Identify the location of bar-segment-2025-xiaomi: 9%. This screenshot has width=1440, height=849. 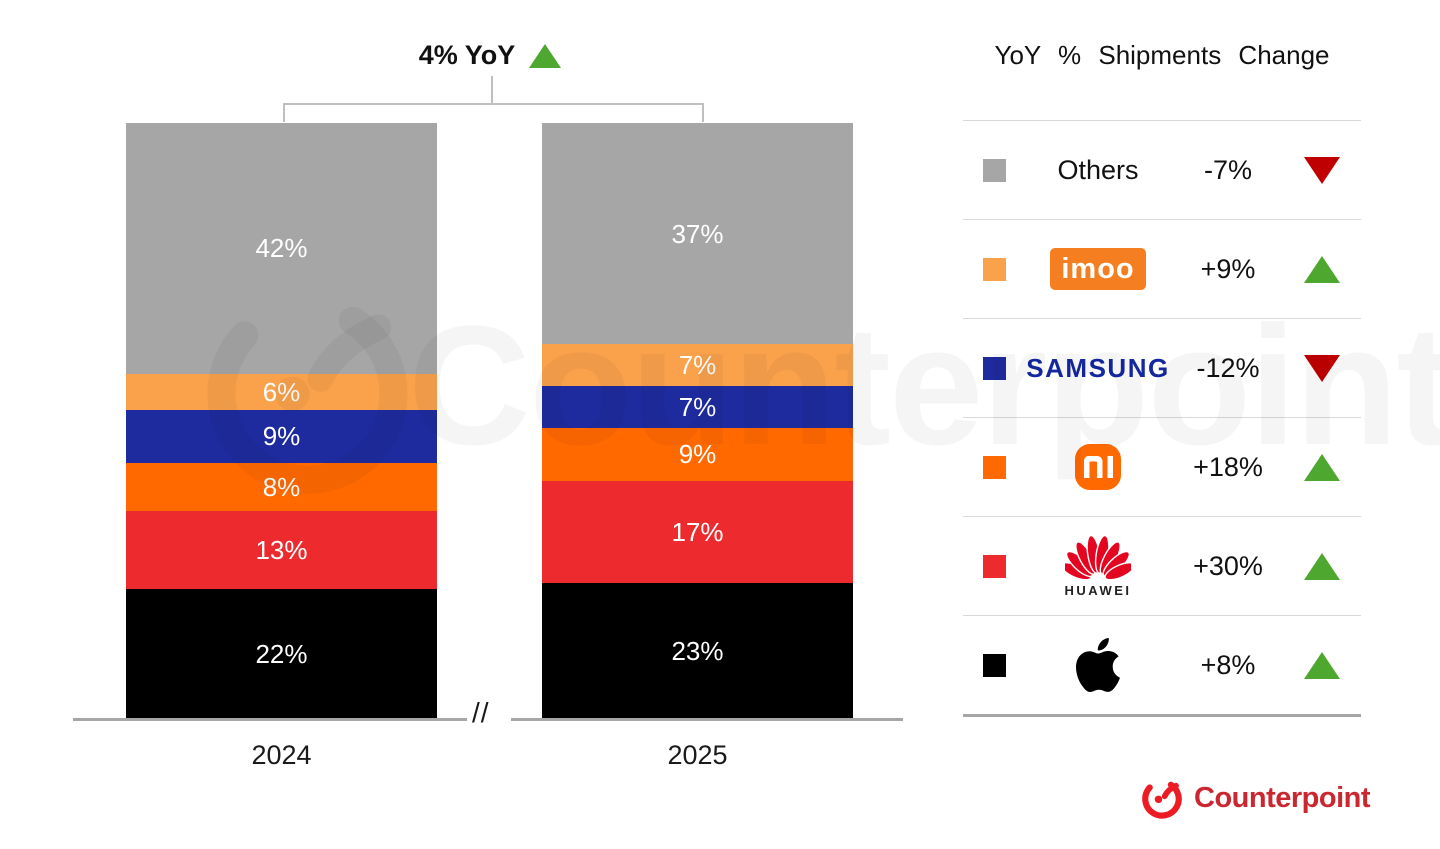
(697, 454).